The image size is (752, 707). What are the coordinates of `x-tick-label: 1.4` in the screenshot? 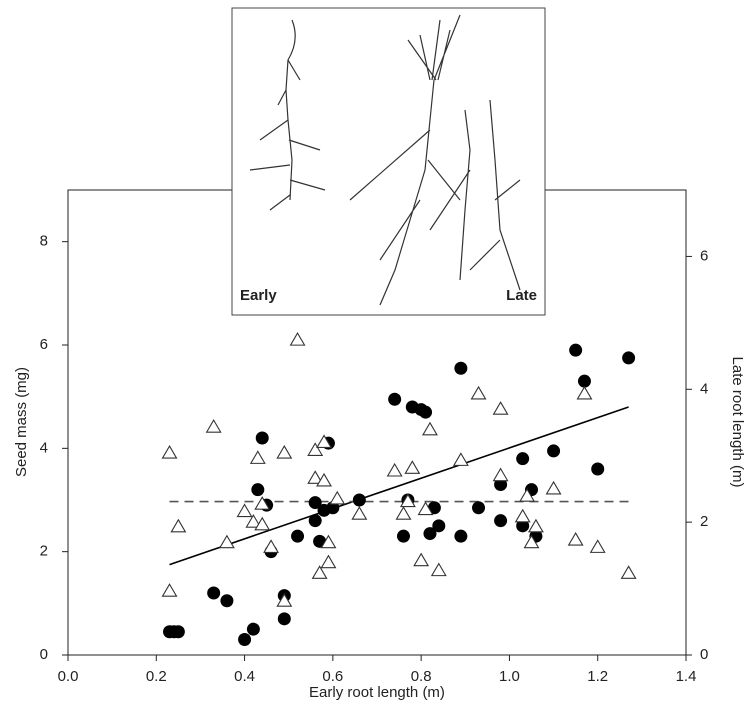 It's located at (686, 676).